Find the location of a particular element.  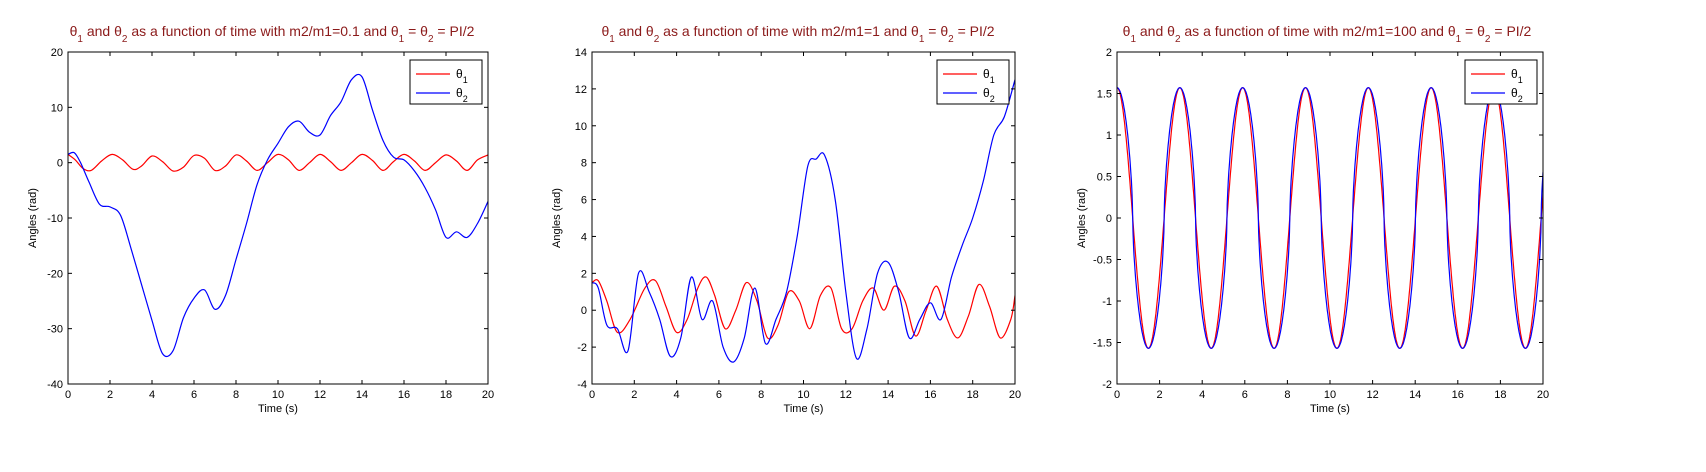

y-tick-label: -1.5 is located at coordinates (1102, 344).